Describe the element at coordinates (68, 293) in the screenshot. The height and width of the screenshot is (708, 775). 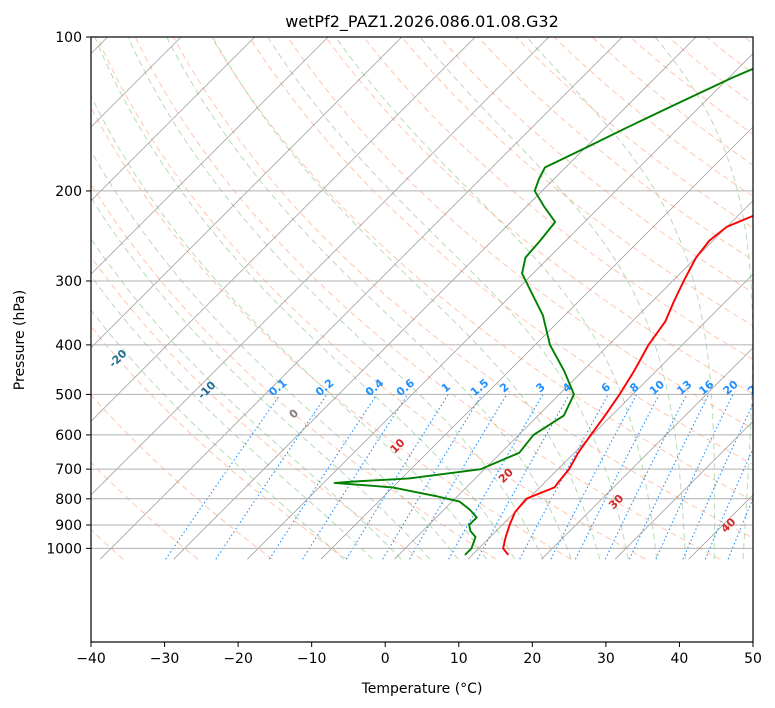
I see `y-axis: 100 200 300 400 500 600 700 800 900 1000` at that location.